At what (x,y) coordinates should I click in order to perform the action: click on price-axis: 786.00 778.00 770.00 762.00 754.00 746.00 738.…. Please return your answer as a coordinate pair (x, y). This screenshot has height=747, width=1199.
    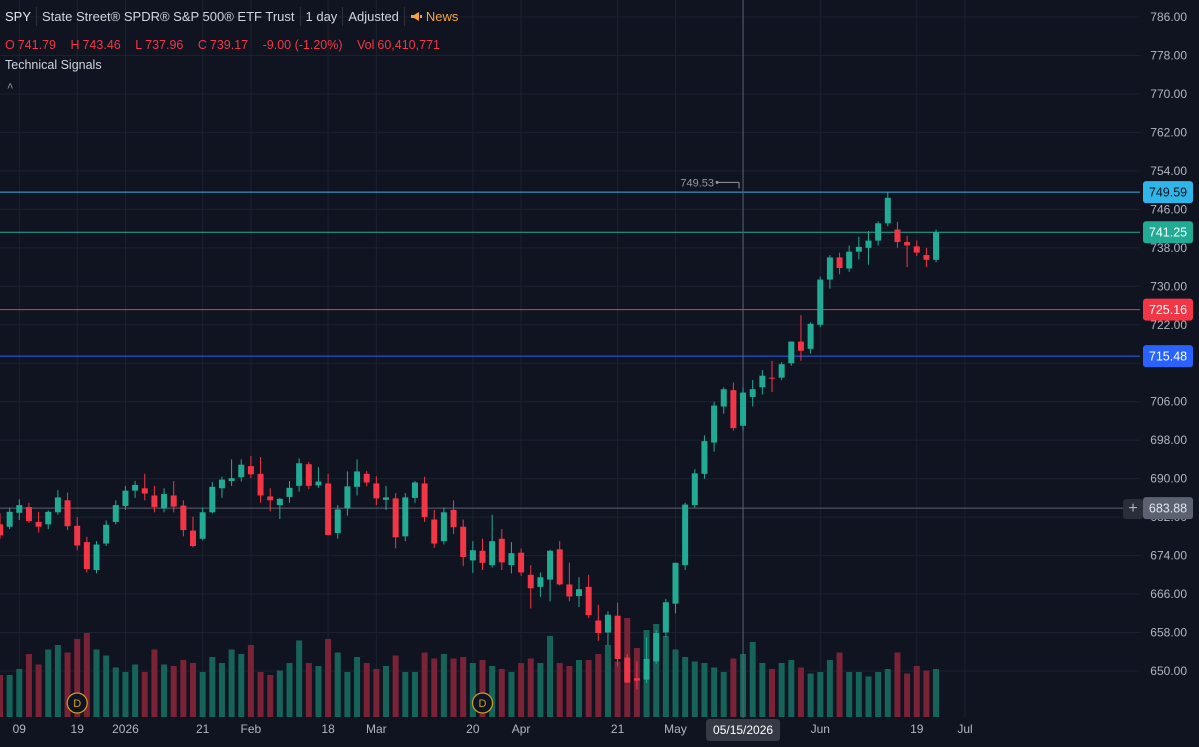
    Looking at the image, I should click on (1168, 344).